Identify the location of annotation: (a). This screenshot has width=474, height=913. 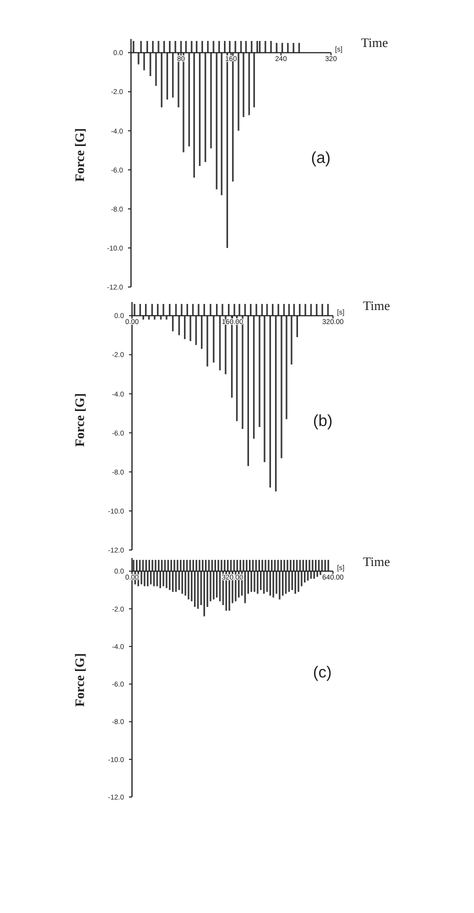
(321, 158).